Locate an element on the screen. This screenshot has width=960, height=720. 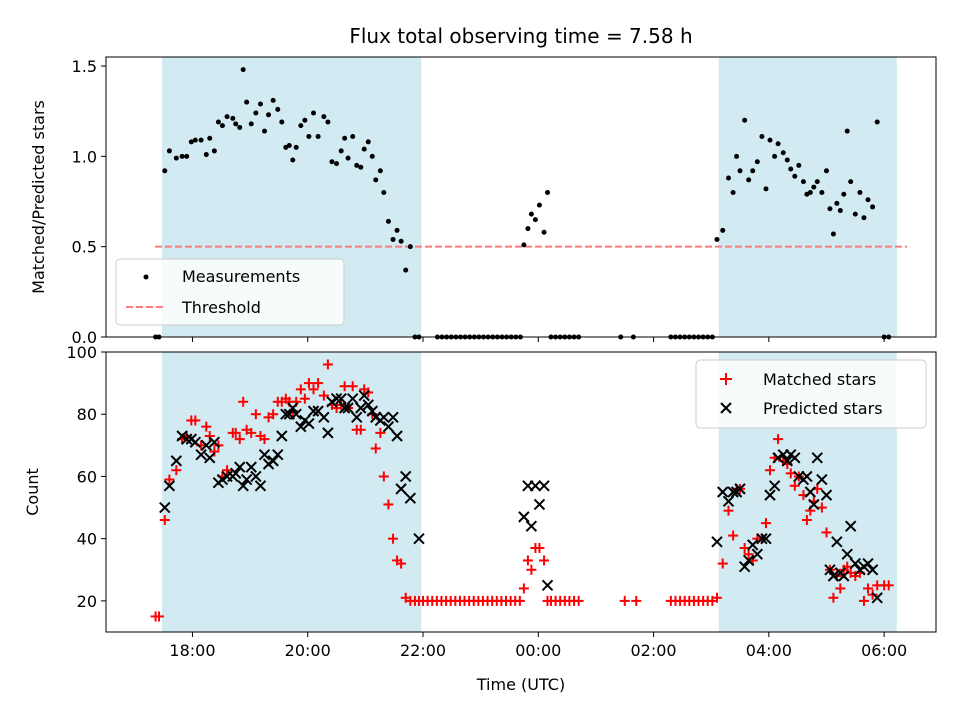
bottom-x-axis: 18:00 20:00 22:00 00:00 02:00 04:00 06:00 is located at coordinates (538, 646).